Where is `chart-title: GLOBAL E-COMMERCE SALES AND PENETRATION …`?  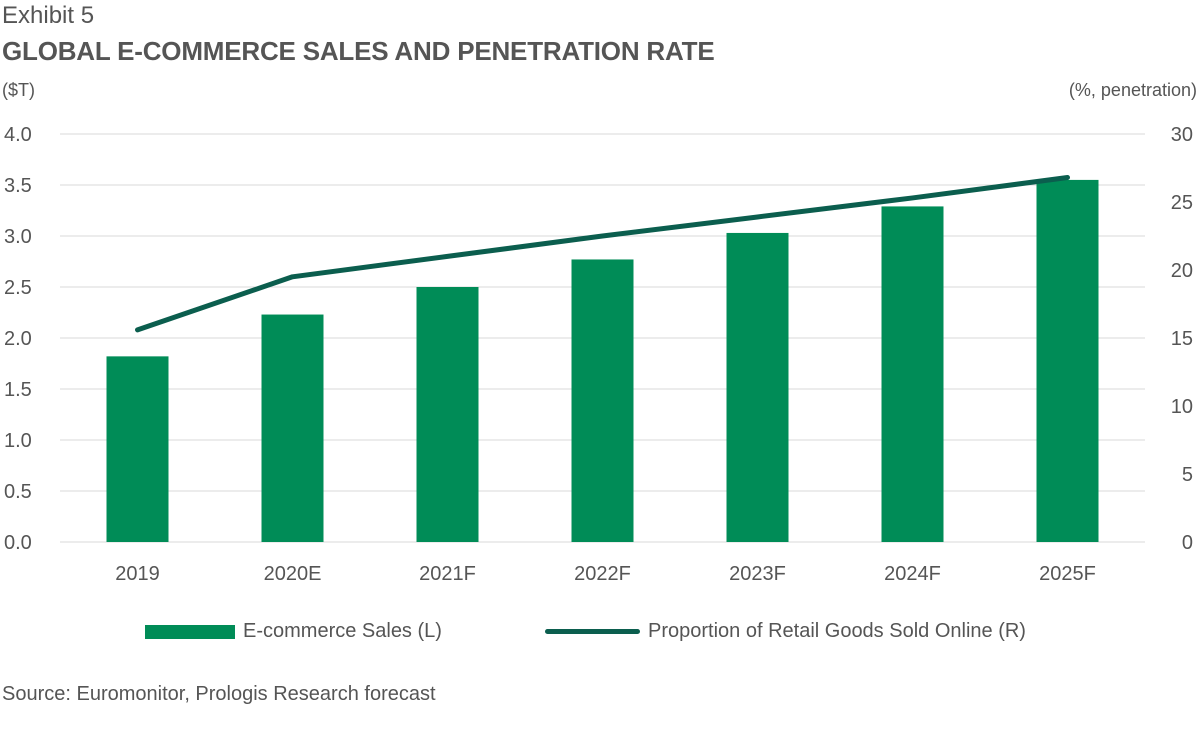
chart-title: GLOBAL E-COMMERCE SALES AND PENETRATION … is located at coordinates (358, 51).